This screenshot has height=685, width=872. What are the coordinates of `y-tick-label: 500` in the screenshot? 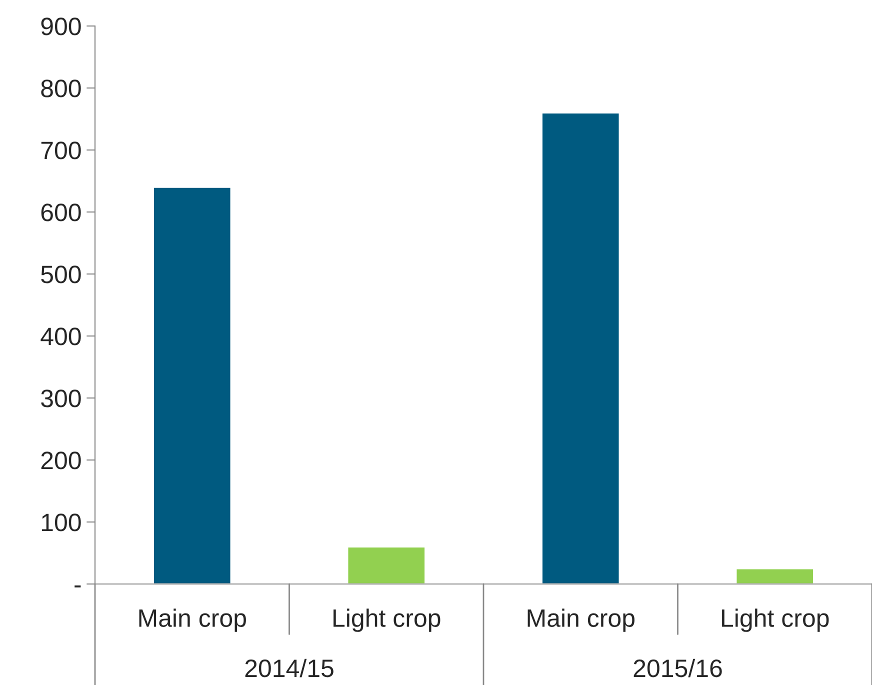 It's located at (61, 275).